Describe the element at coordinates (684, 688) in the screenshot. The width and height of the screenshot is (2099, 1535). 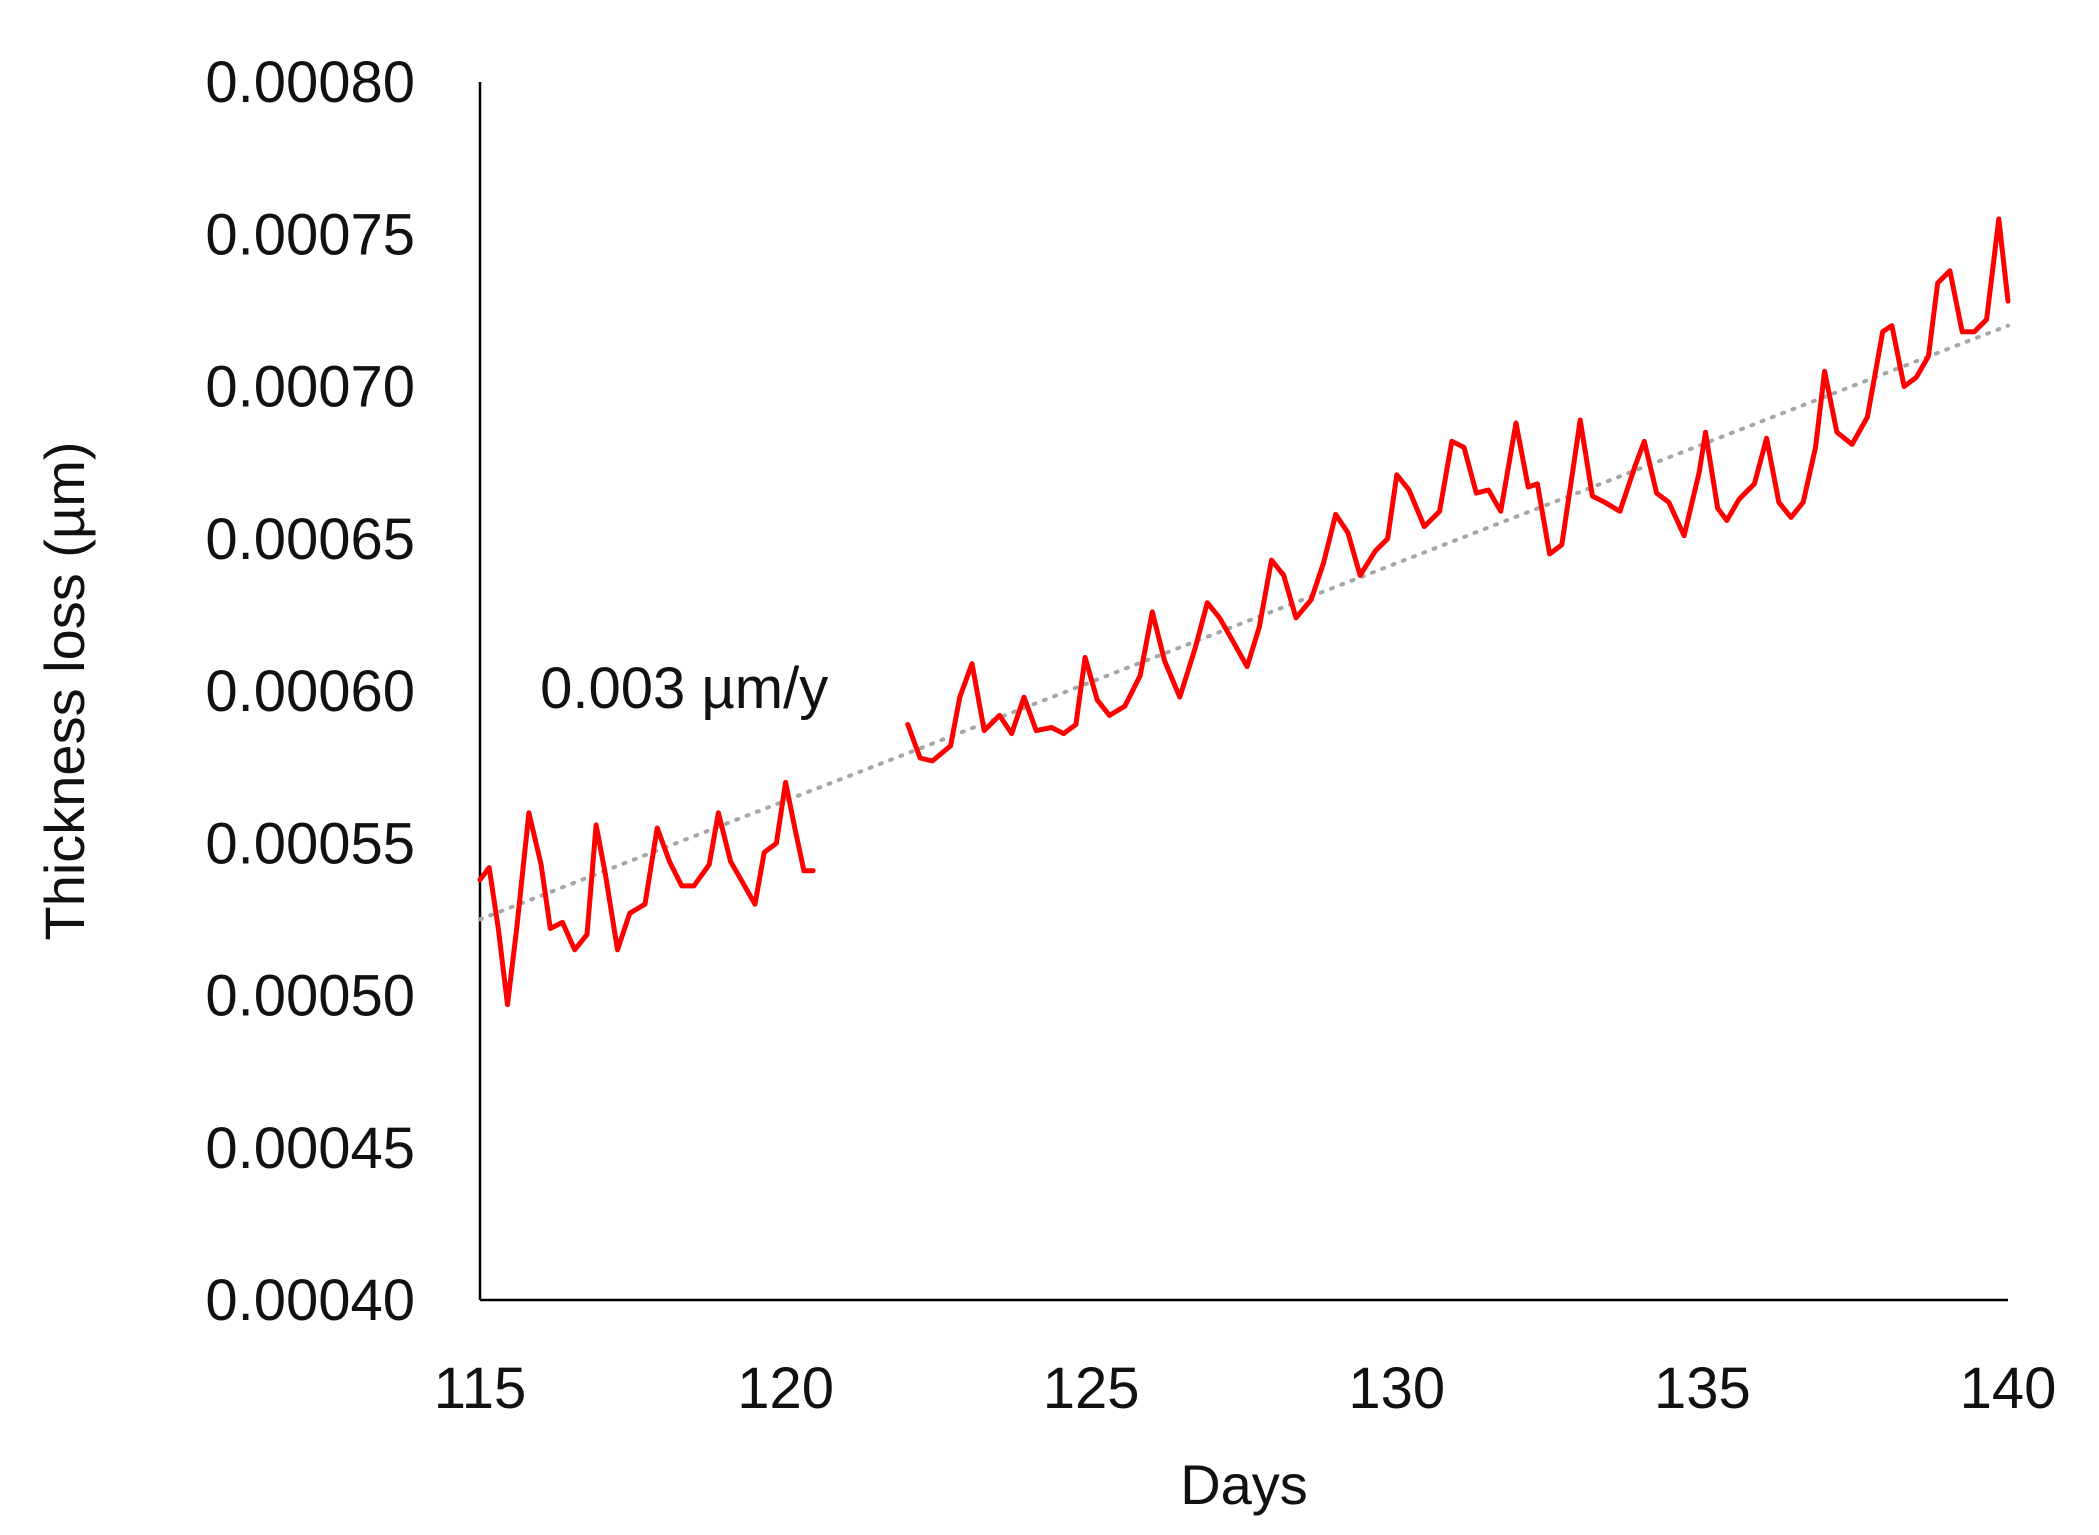
I see `trend-rate-annotation: 0.003 µm/y` at that location.